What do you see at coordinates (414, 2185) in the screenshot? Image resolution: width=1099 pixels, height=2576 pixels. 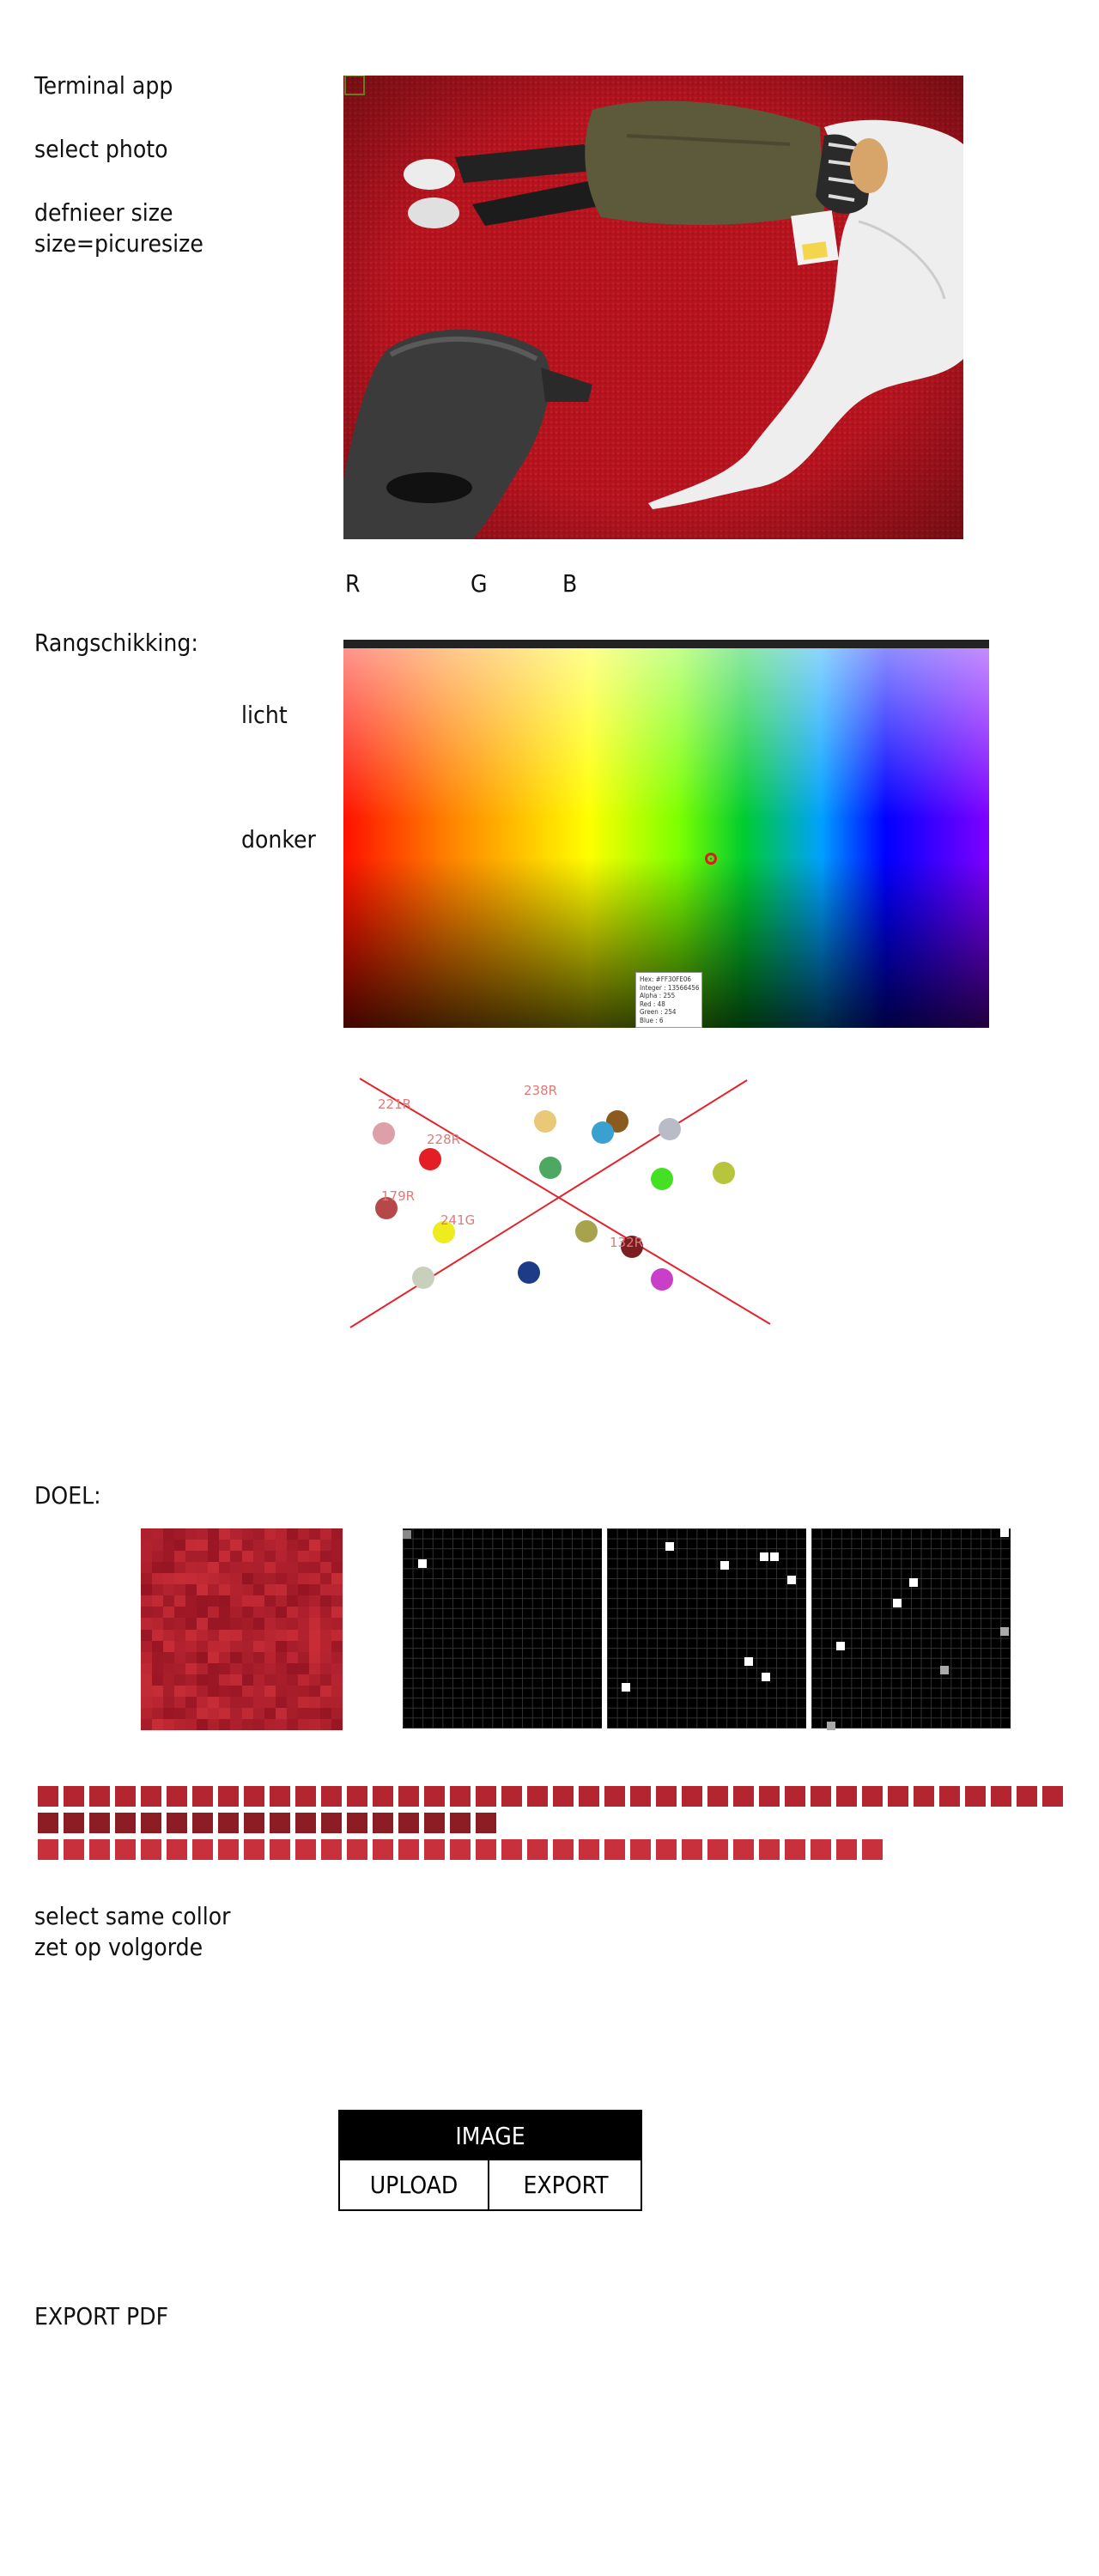 I see `upload-button: UPLOAD` at bounding box center [414, 2185].